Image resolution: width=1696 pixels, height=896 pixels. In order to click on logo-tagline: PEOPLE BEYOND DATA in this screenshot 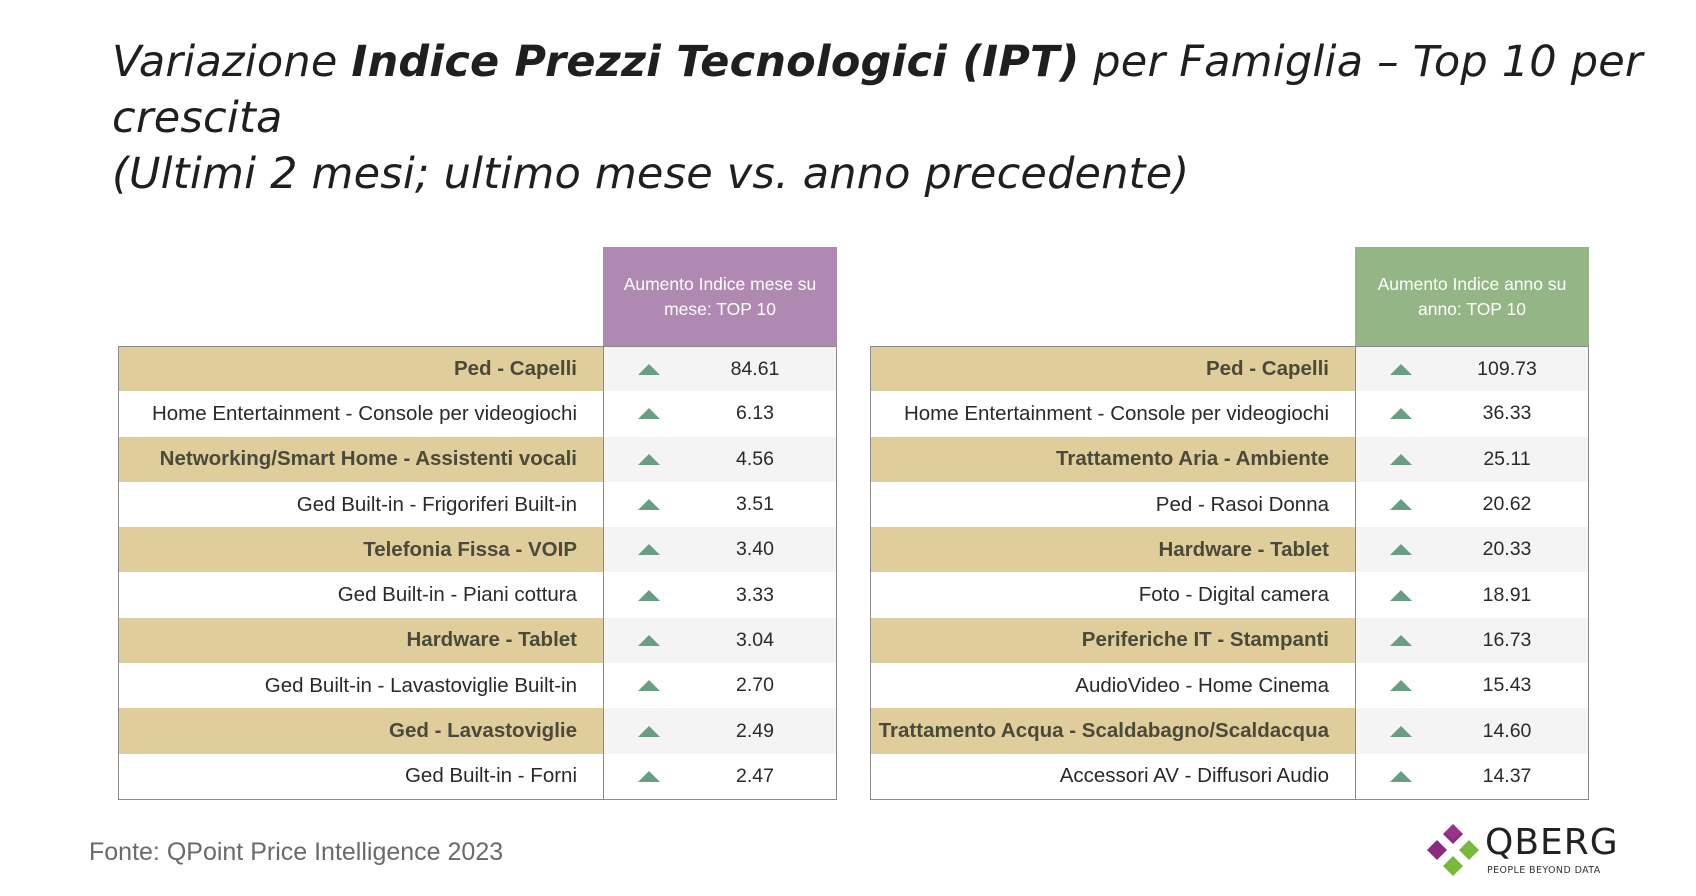, I will do `click(1544, 870)`.